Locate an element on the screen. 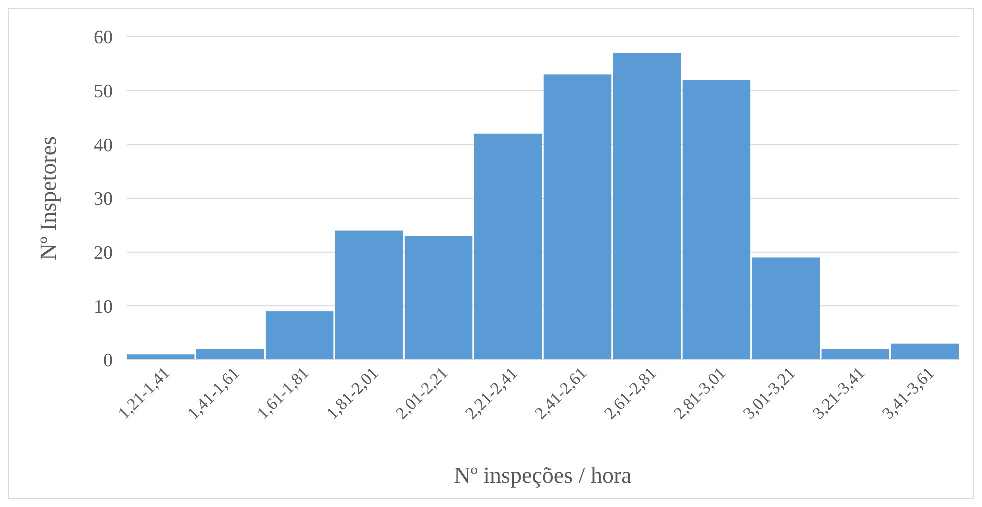  y-tick-label: 10 is located at coordinates (103, 307).